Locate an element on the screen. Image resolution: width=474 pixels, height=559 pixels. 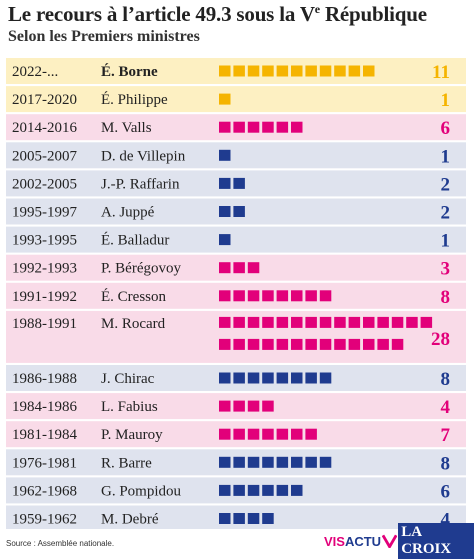
prime-minister-label: D. de Villepin is located at coordinates (143, 156).